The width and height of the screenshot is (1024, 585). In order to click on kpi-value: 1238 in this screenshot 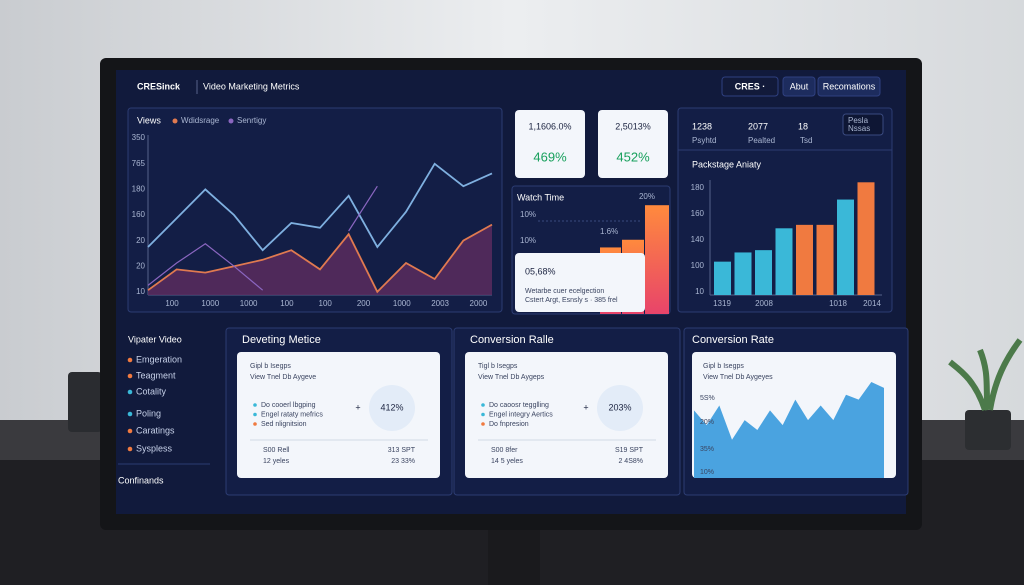, I will do `click(702, 126)`.